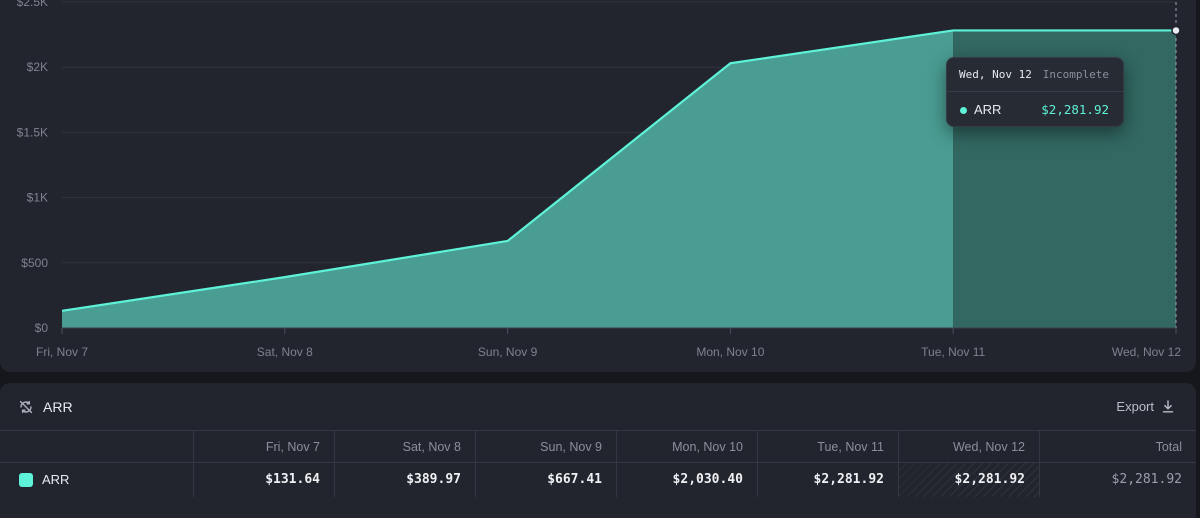 Image resolution: width=1200 pixels, height=518 pixels. I want to click on column-header: Mon, Nov 10, so click(707, 447).